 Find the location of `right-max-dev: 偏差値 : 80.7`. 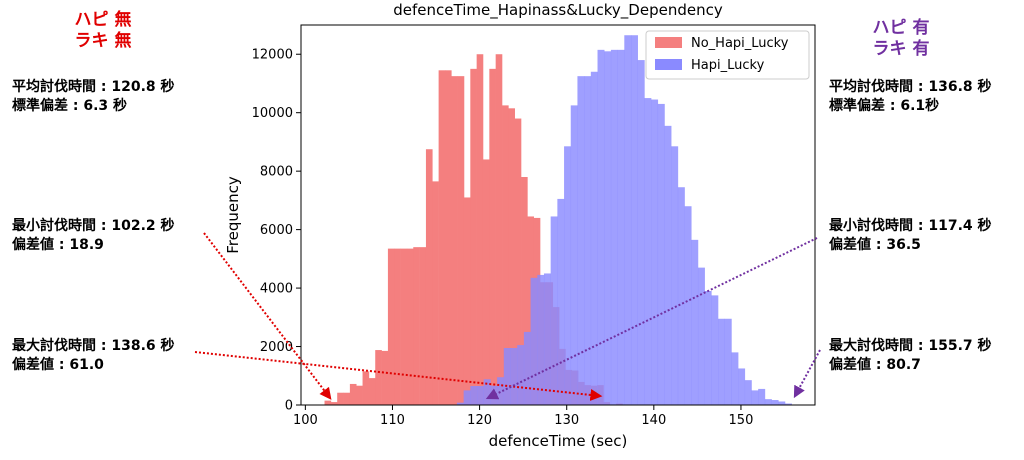

right-max-dev: 偏差値 : 80.7 is located at coordinates (875, 365).